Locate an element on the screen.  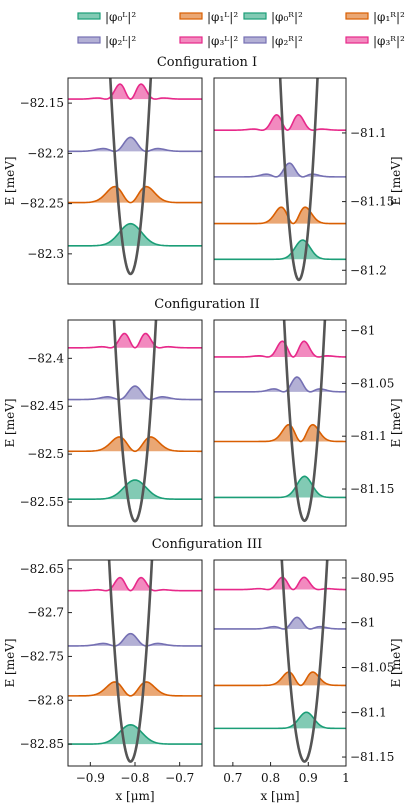
legend-label: |φ₃ᴿ|² is located at coordinates (389, 41).